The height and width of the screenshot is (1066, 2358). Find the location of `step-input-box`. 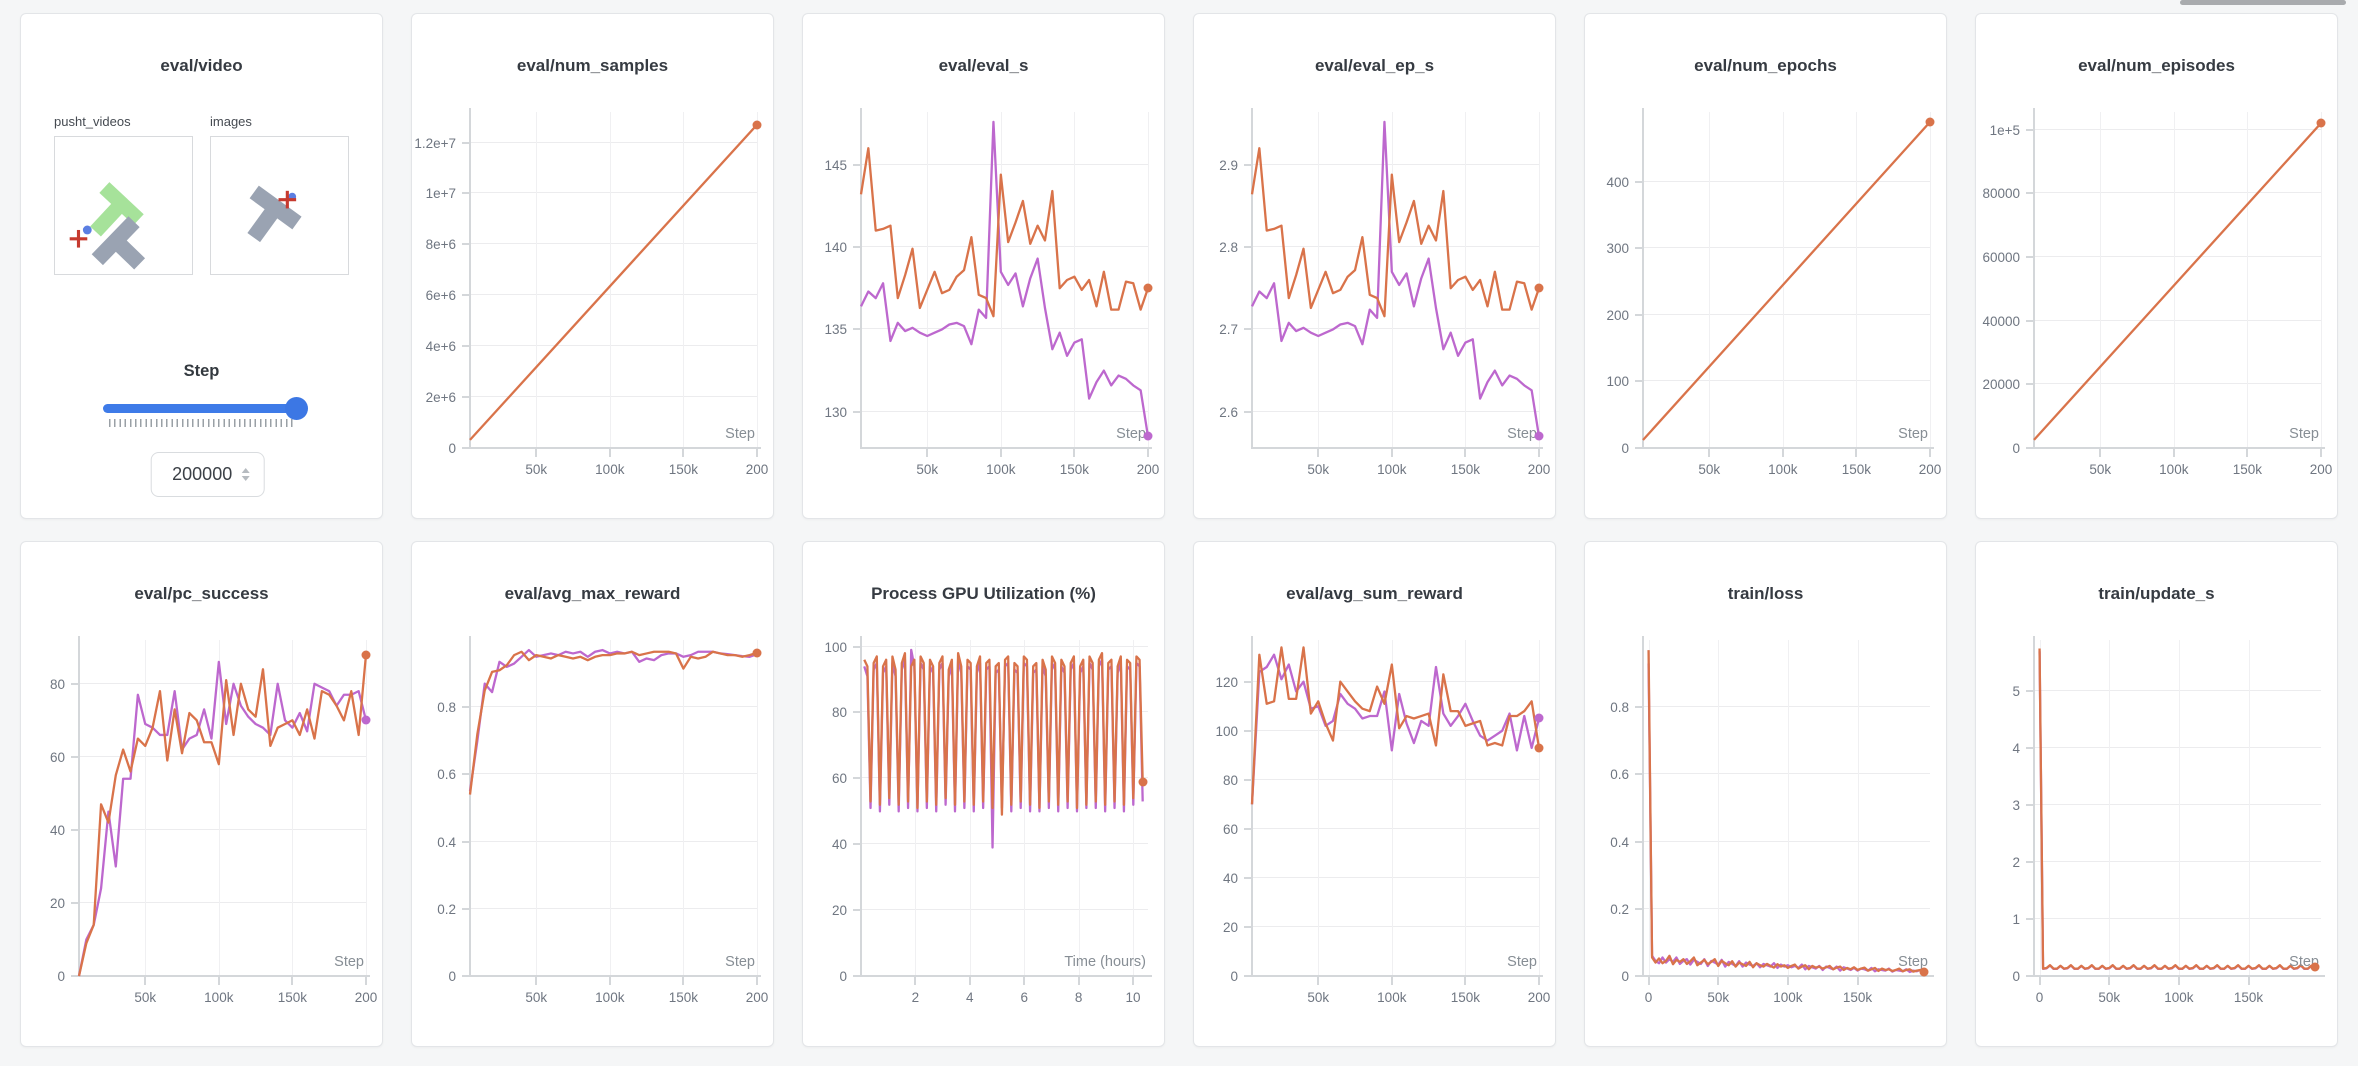

step-input-box is located at coordinates (207, 474).